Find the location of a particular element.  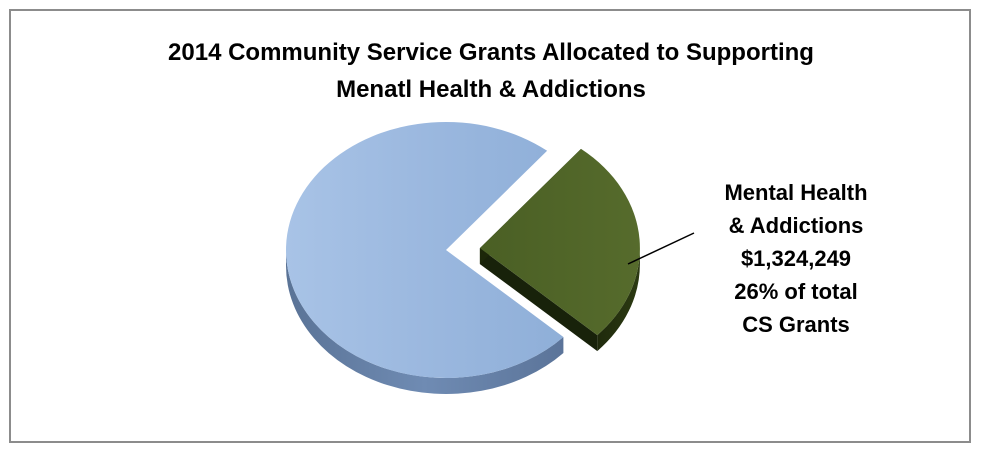

slice-mental-health-wall is located at coordinates (538, 300).